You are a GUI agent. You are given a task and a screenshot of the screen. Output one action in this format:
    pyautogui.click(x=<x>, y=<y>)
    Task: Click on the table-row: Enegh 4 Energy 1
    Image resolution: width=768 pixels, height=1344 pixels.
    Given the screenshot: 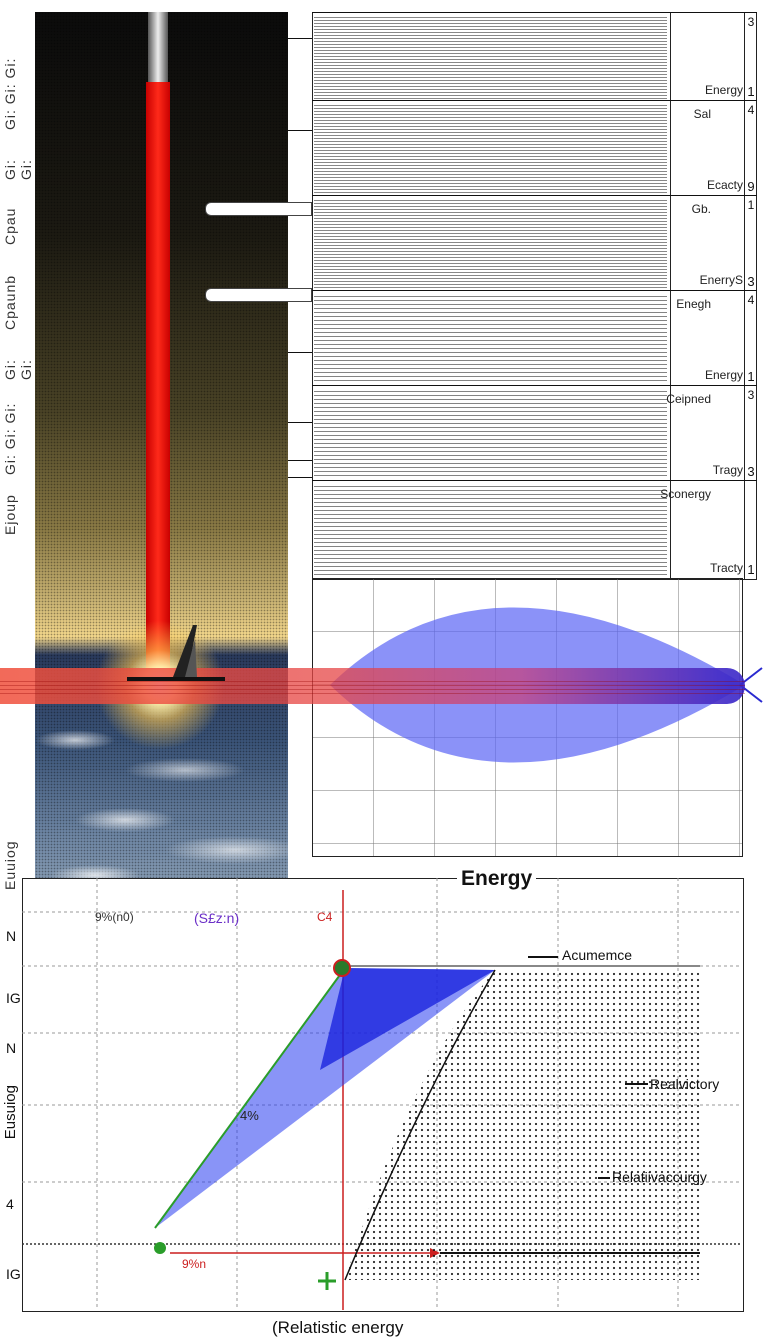 What is the action you would take?
    pyautogui.click(x=534, y=338)
    